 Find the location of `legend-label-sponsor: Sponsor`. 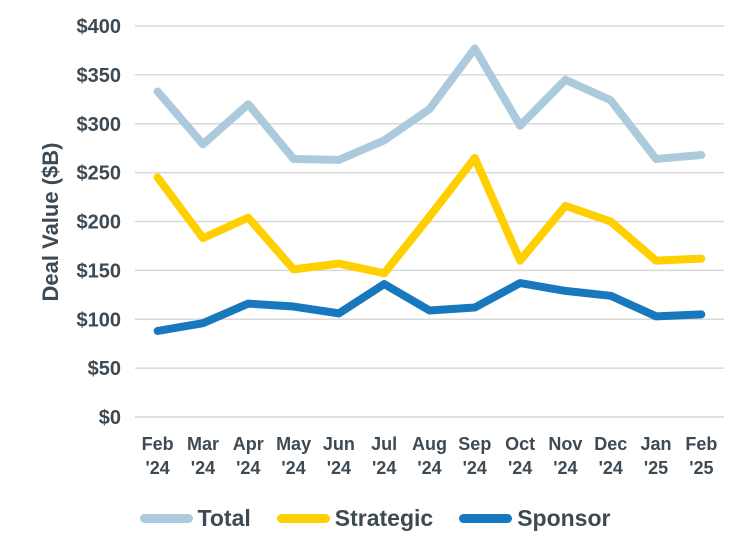

legend-label-sponsor: Sponsor is located at coordinates (564, 517).